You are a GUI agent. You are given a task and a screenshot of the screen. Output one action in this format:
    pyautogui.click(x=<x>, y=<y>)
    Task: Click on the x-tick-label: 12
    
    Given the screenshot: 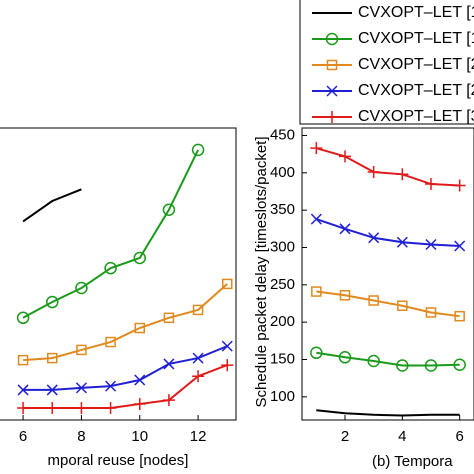 What is the action you would take?
    pyautogui.click(x=198, y=436)
    